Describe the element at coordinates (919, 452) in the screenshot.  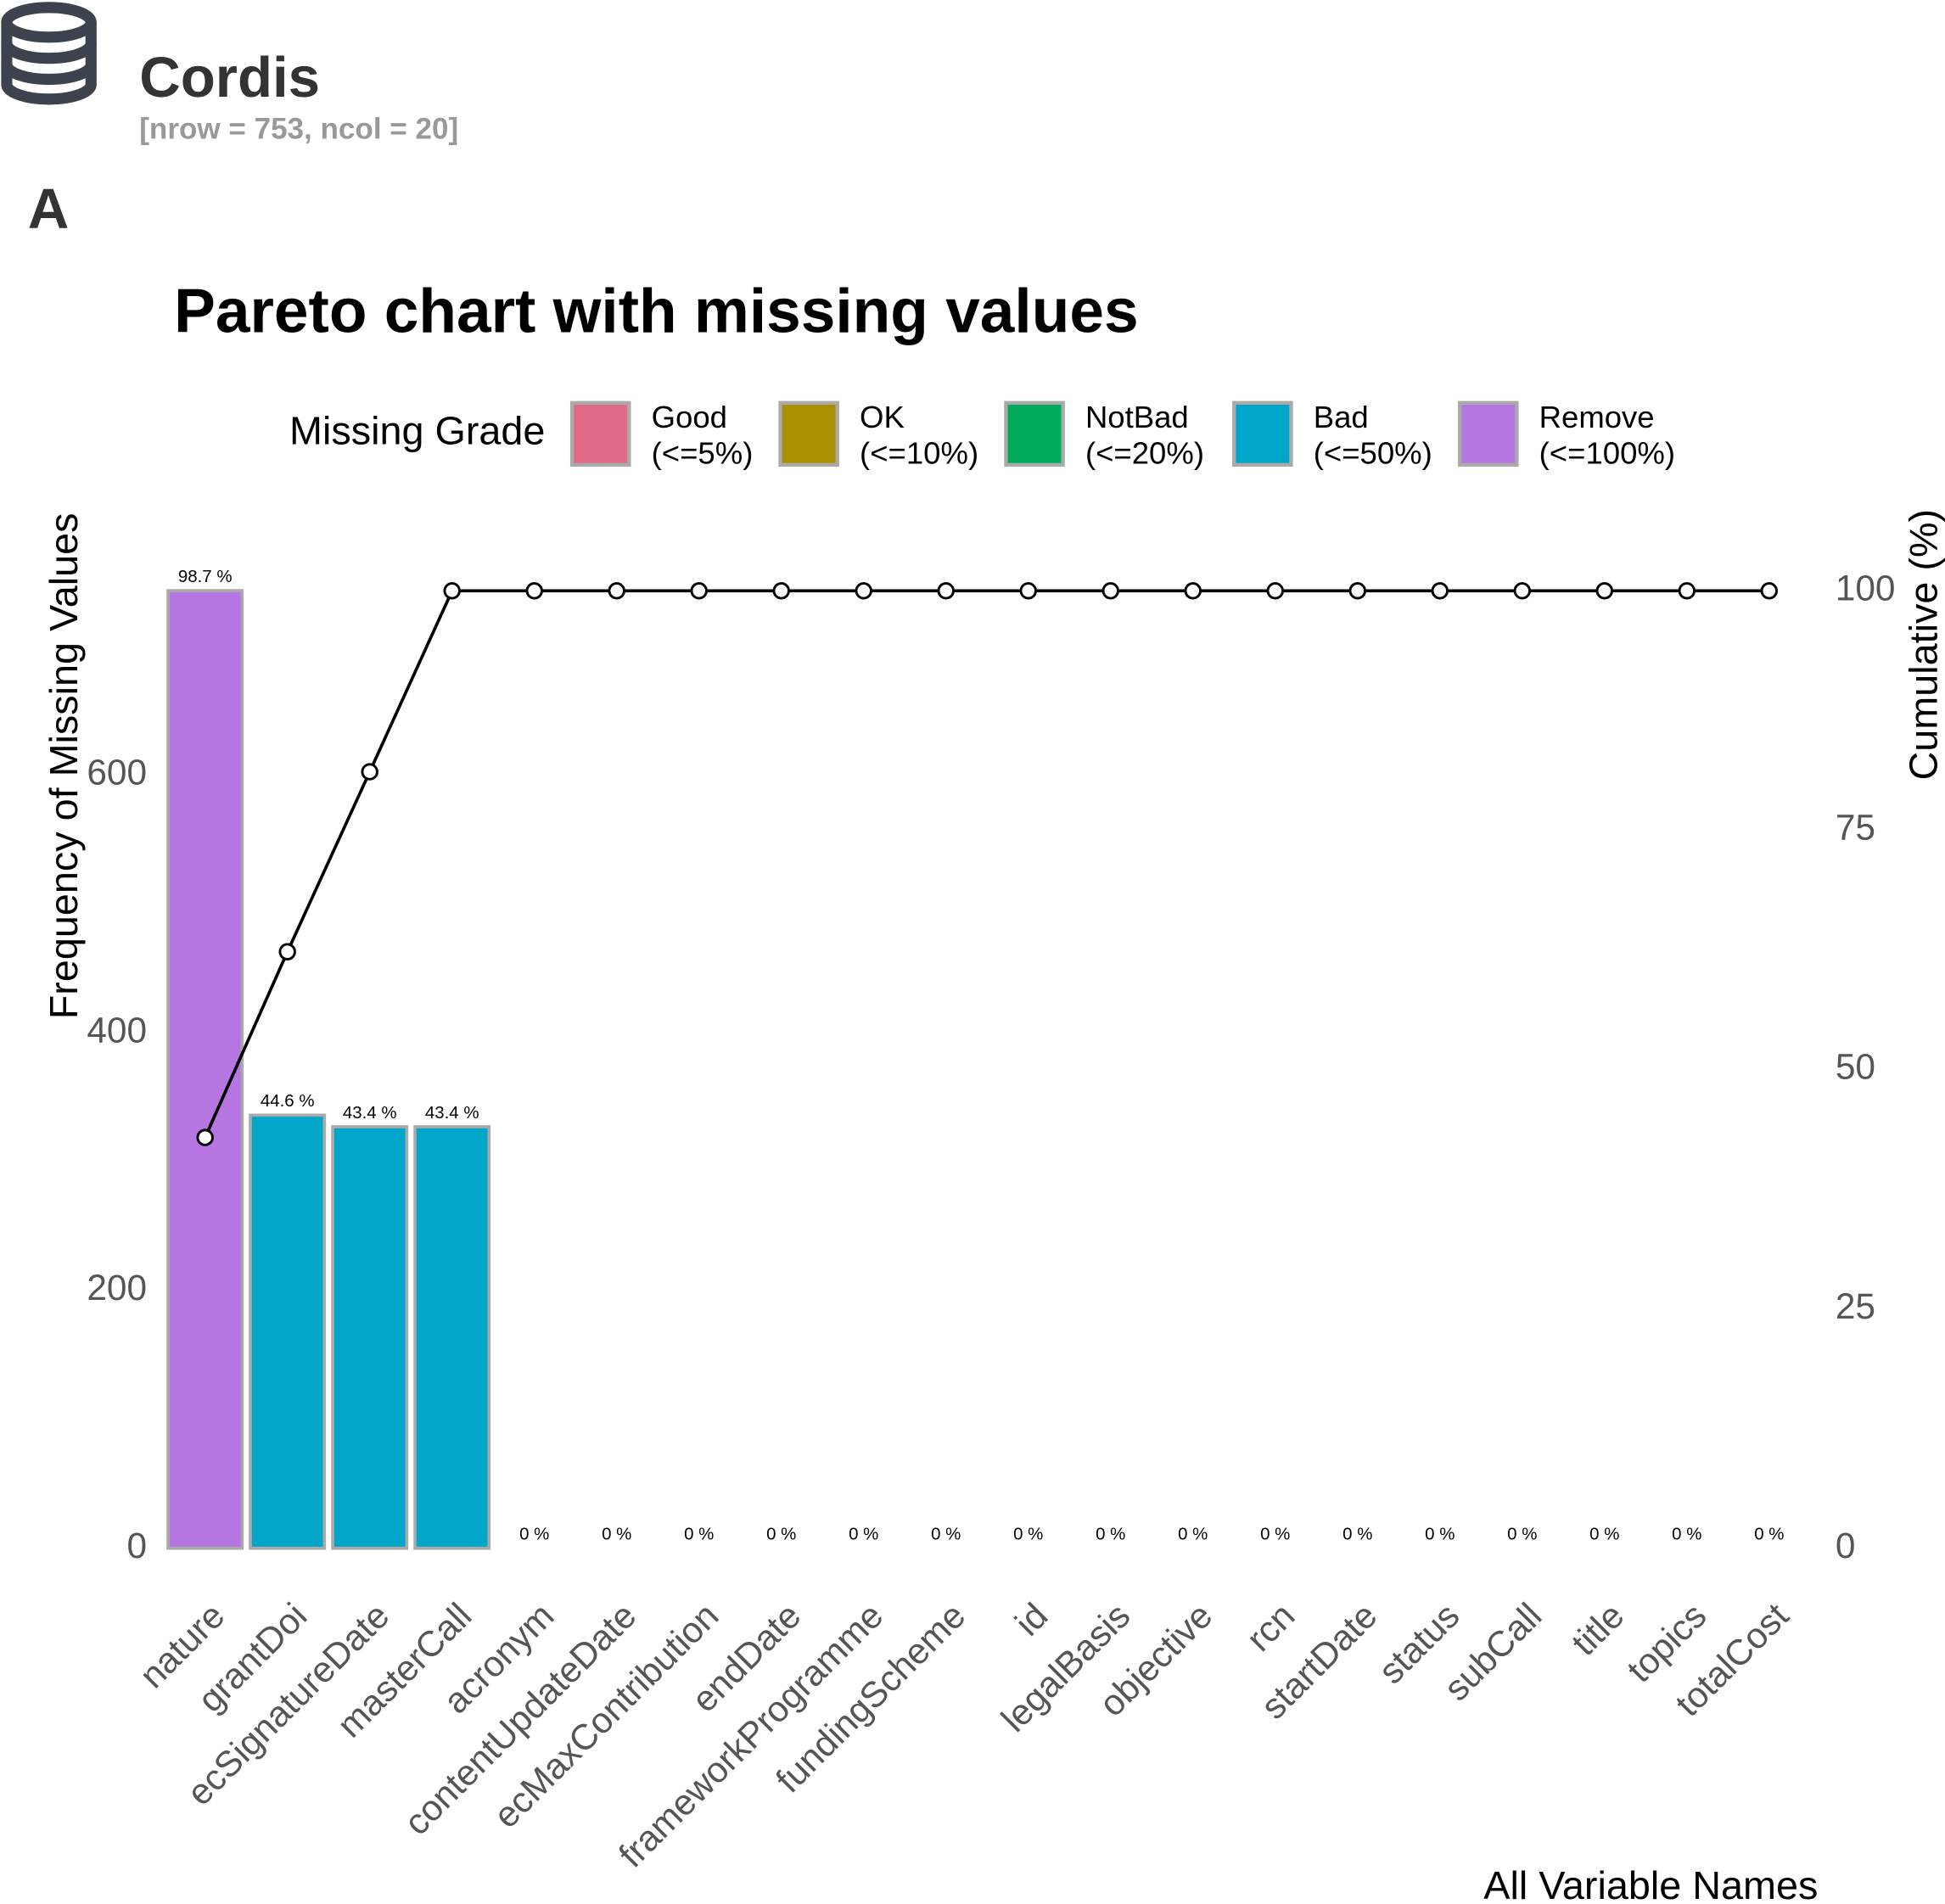
I see `legend-range: (<=10%)` at that location.